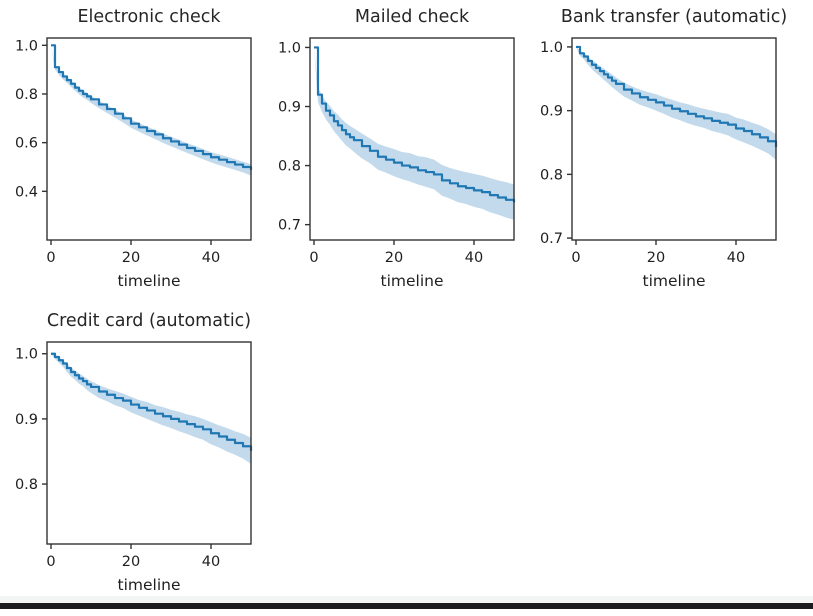  What do you see at coordinates (149, 321) in the screenshot?
I see `chart-title-credit-card: Credit card (automatic)` at bounding box center [149, 321].